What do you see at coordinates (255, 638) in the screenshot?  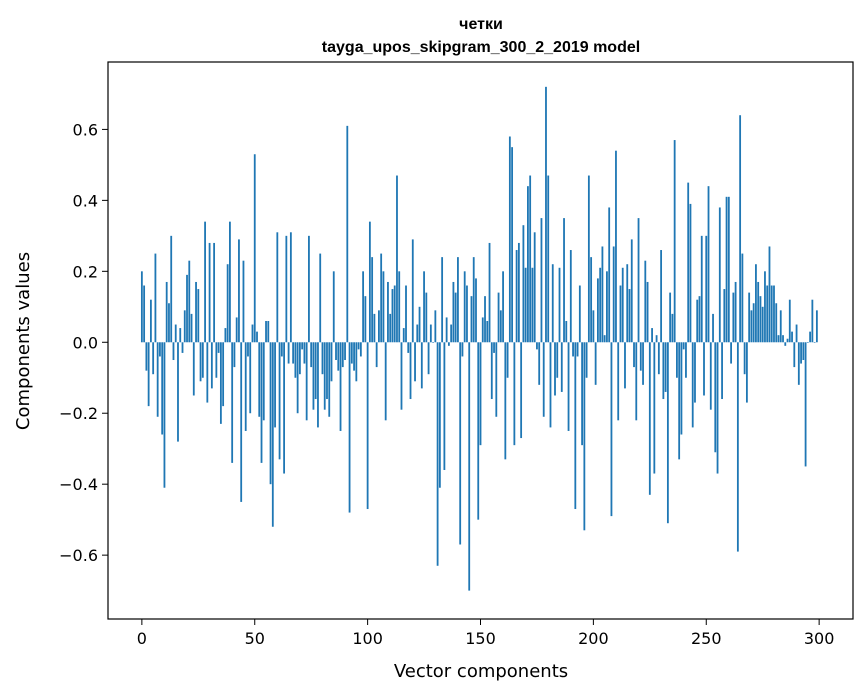 I see `x-tick-label: 50` at bounding box center [255, 638].